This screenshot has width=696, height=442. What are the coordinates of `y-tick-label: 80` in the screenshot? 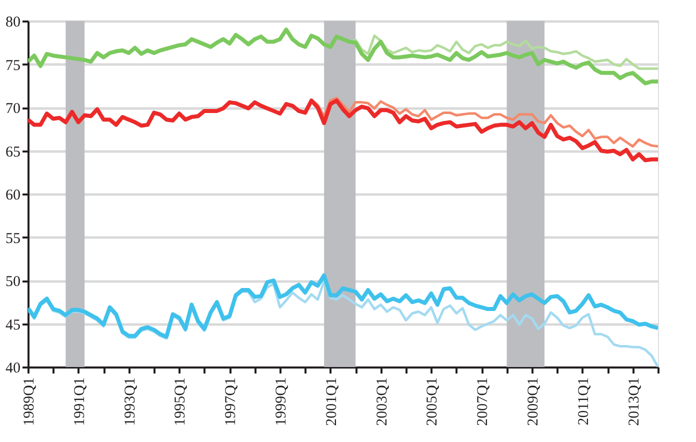 It's located at (13, 22).